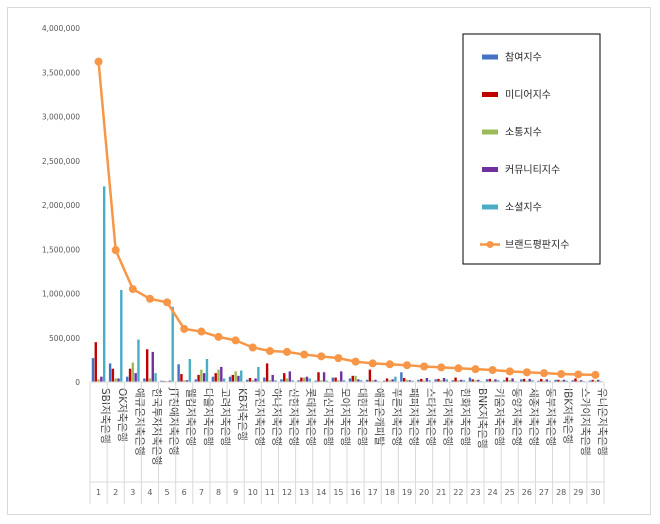 Image resolution: width=660 pixels, height=524 pixels. What do you see at coordinates (431, 417) in the screenshot?
I see `x-category-label: 스타저축은행` at bounding box center [431, 417].